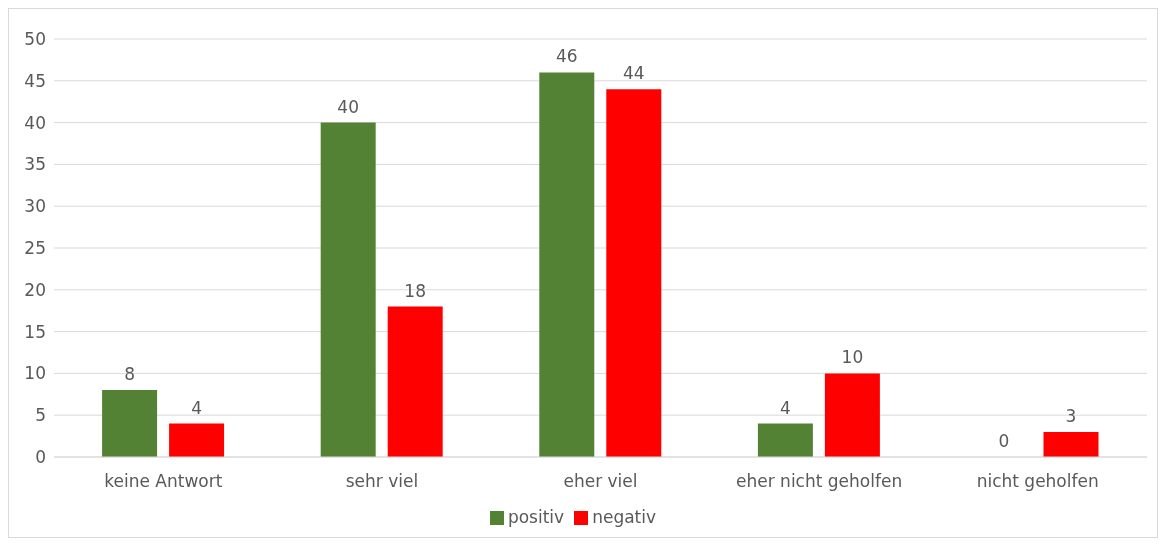 This screenshot has width=1167, height=546. I want to click on y-tick-label: 35, so click(35, 164).